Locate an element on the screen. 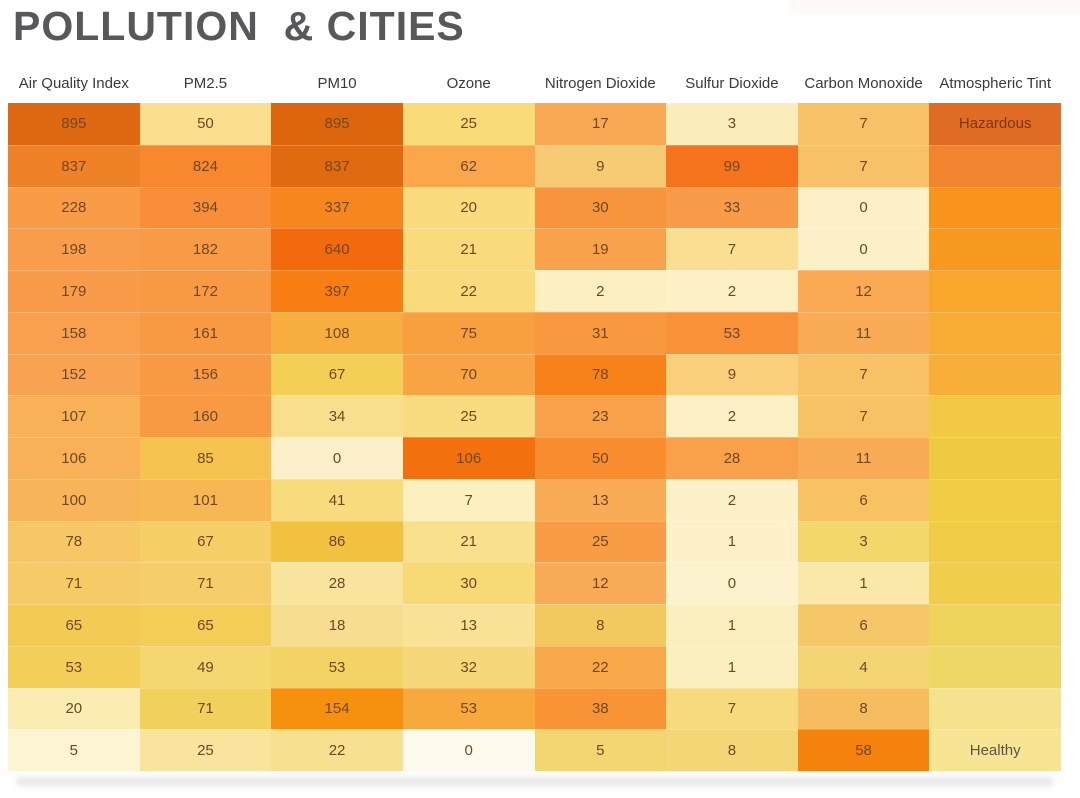 The width and height of the screenshot is (1080, 798). heatmap-cell: 895 is located at coordinates (74, 124).